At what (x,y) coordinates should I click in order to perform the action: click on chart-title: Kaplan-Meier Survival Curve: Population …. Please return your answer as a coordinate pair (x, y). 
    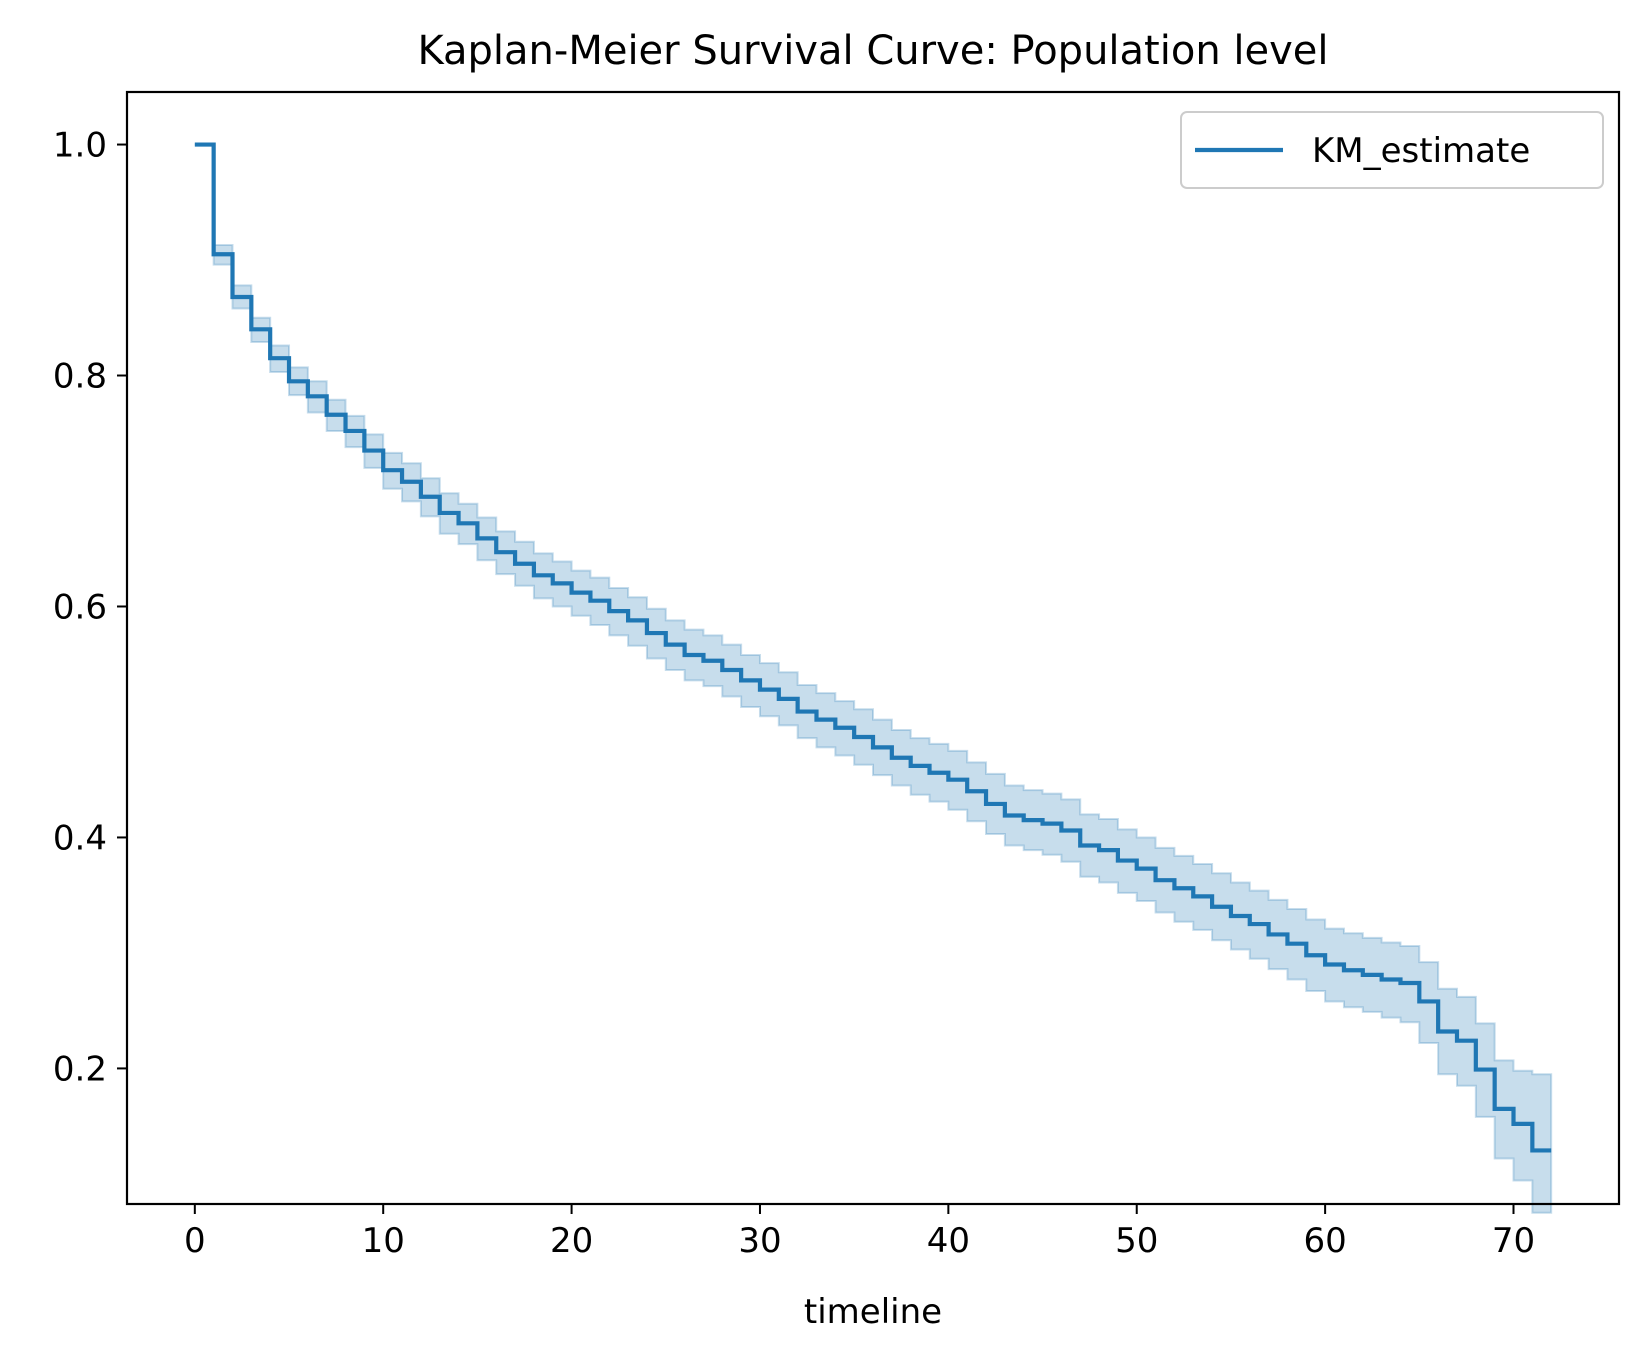
    Looking at the image, I should click on (872, 51).